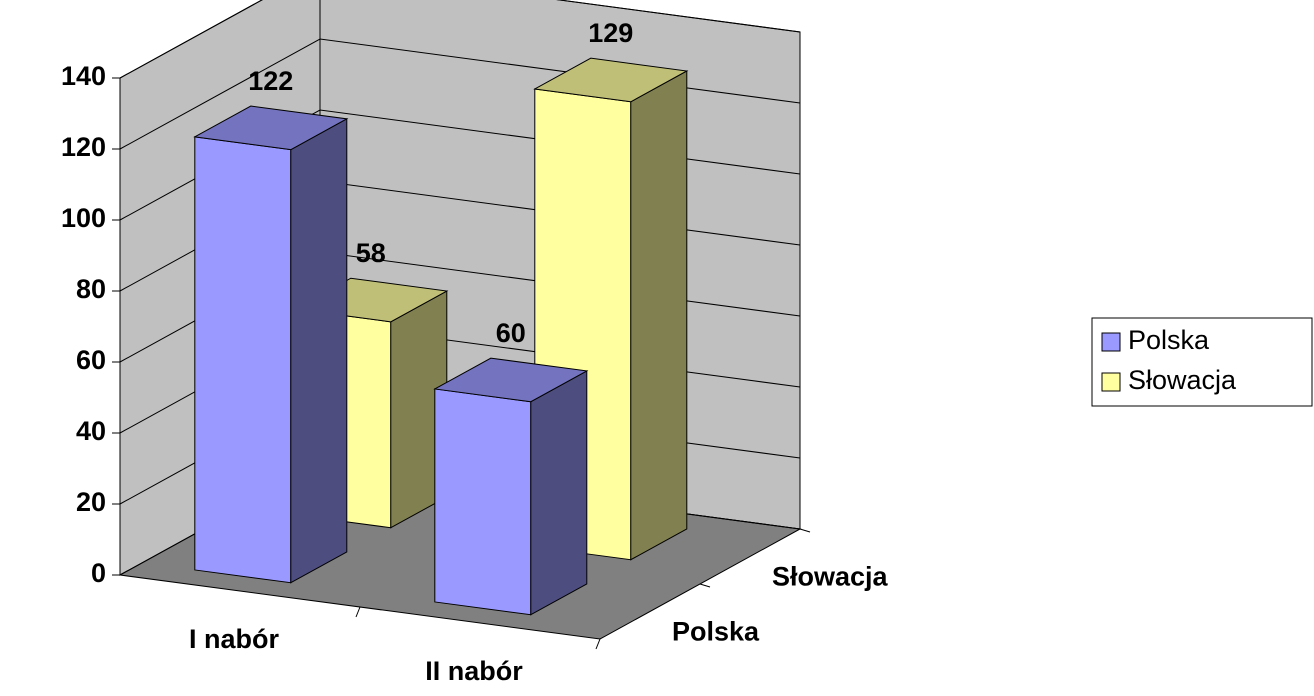 Image resolution: width=1314 pixels, height=696 pixels. What do you see at coordinates (98, 573) in the screenshot?
I see `y-tick-label: 0` at bounding box center [98, 573].